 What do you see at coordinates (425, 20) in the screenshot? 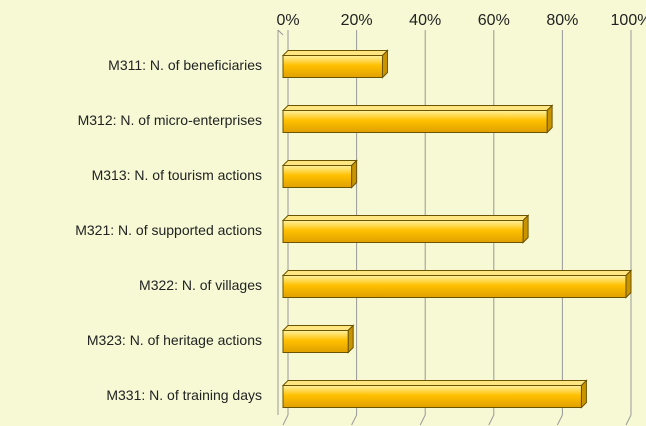
I see `x-tick-label: 40%` at bounding box center [425, 20].